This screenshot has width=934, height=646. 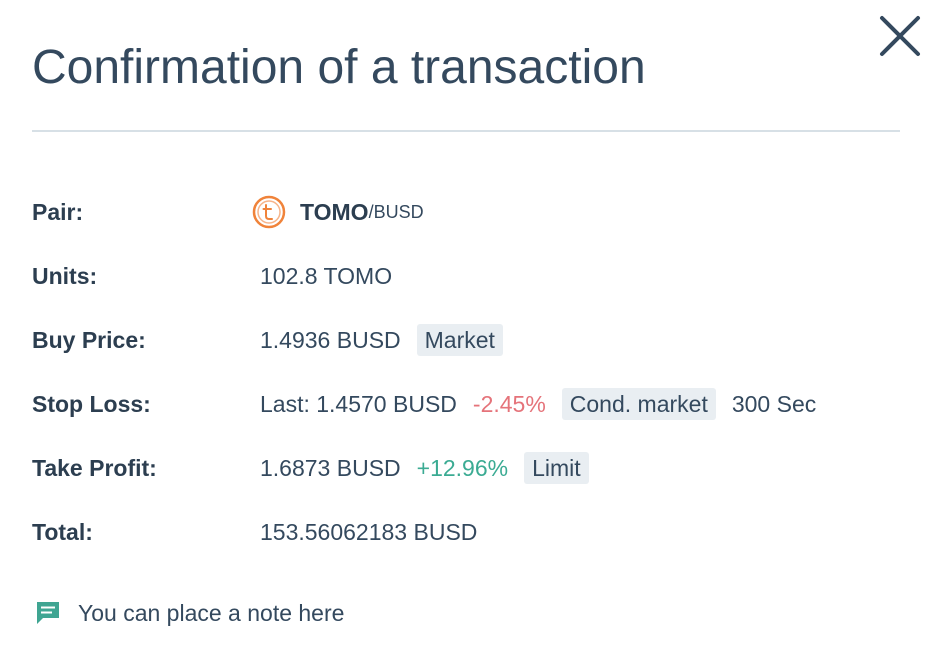 I want to click on modal-title: Confirmation of a transaction, so click(x=339, y=67).